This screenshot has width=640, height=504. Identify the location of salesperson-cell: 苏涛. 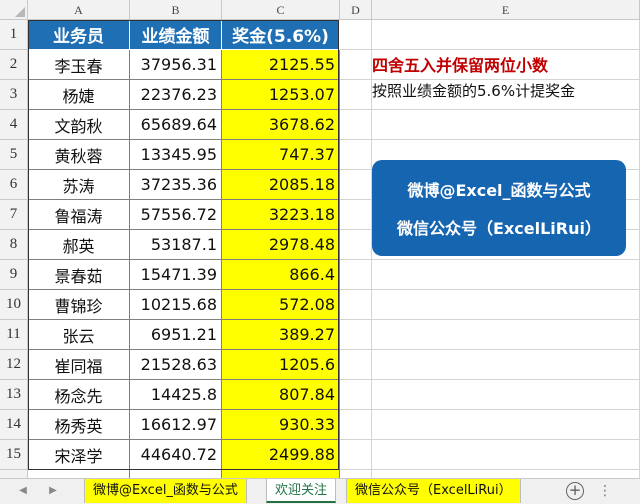
(79, 185).